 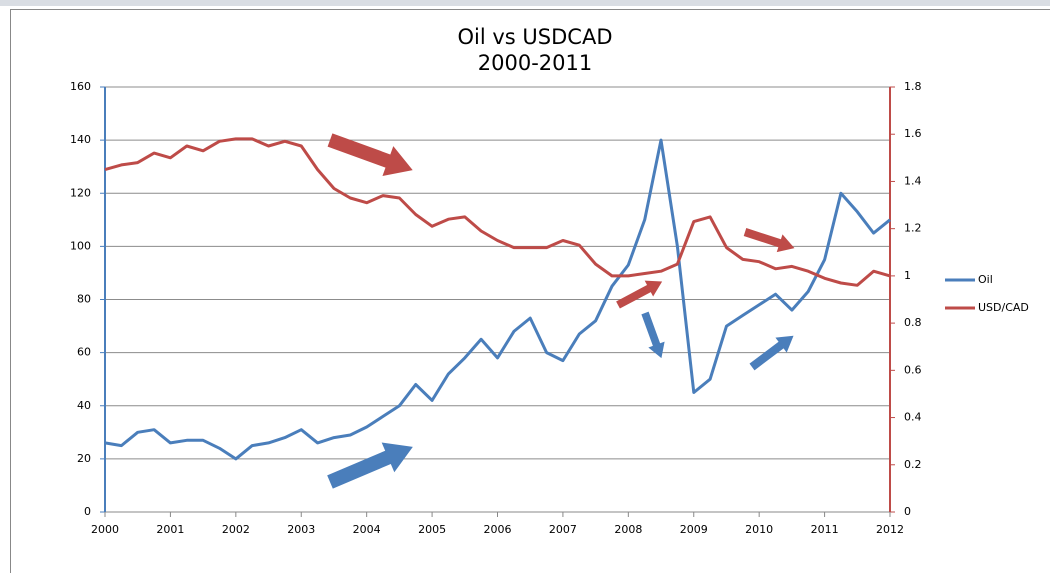 I want to click on x-tick-label: 2009, so click(x=694, y=529).